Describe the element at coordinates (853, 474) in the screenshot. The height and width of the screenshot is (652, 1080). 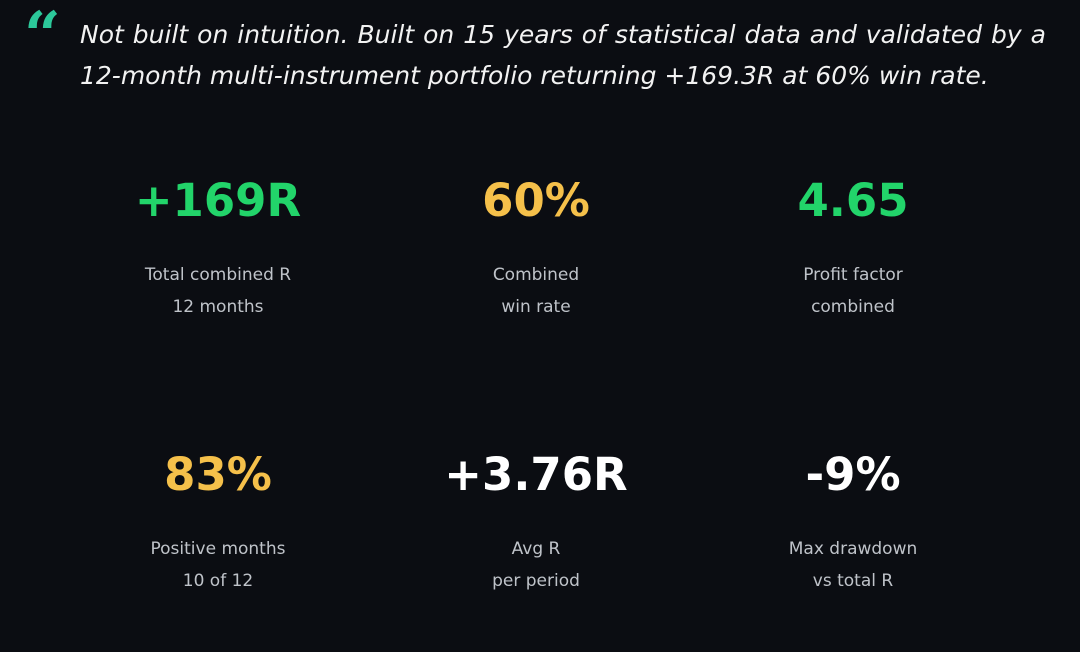
I see `stat-value: -9%` at that location.